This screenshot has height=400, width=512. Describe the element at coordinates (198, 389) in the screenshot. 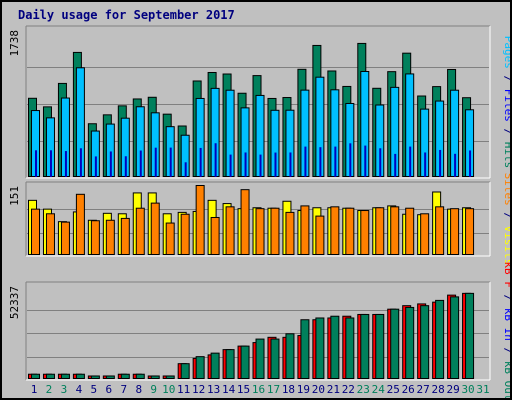

I see `day-label: 12` at that location.